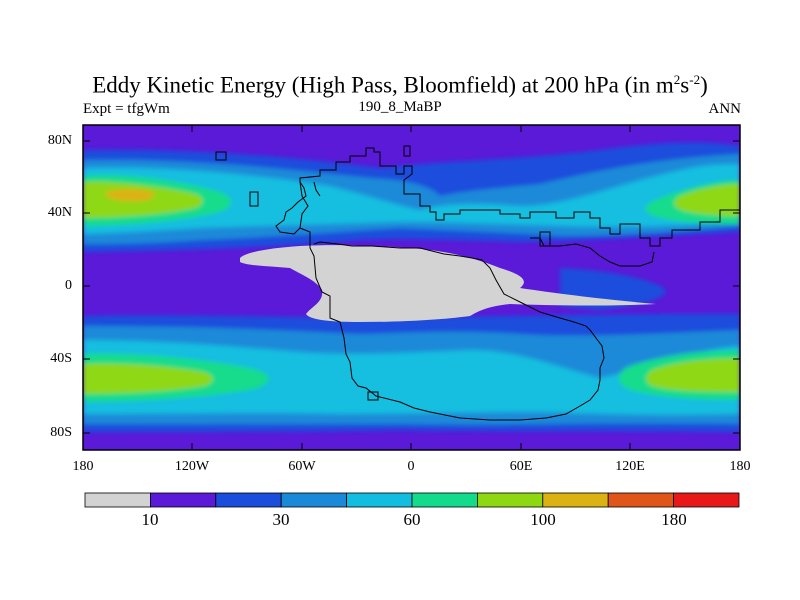 Image resolution: width=800 pixels, height=600 pixels. Describe the element at coordinates (61, 358) in the screenshot. I see `lat-label-40s: 40S` at that location.